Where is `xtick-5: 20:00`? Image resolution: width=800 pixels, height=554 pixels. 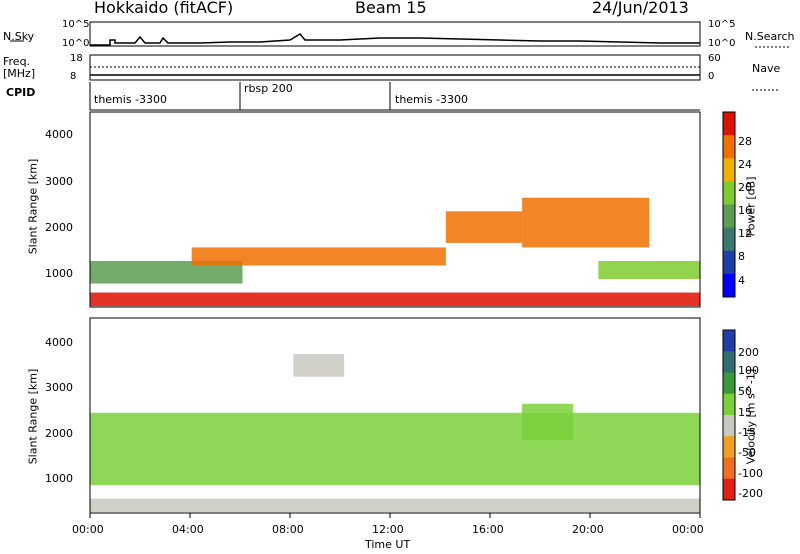 xtick-5: 20:00 is located at coordinates (588, 529).